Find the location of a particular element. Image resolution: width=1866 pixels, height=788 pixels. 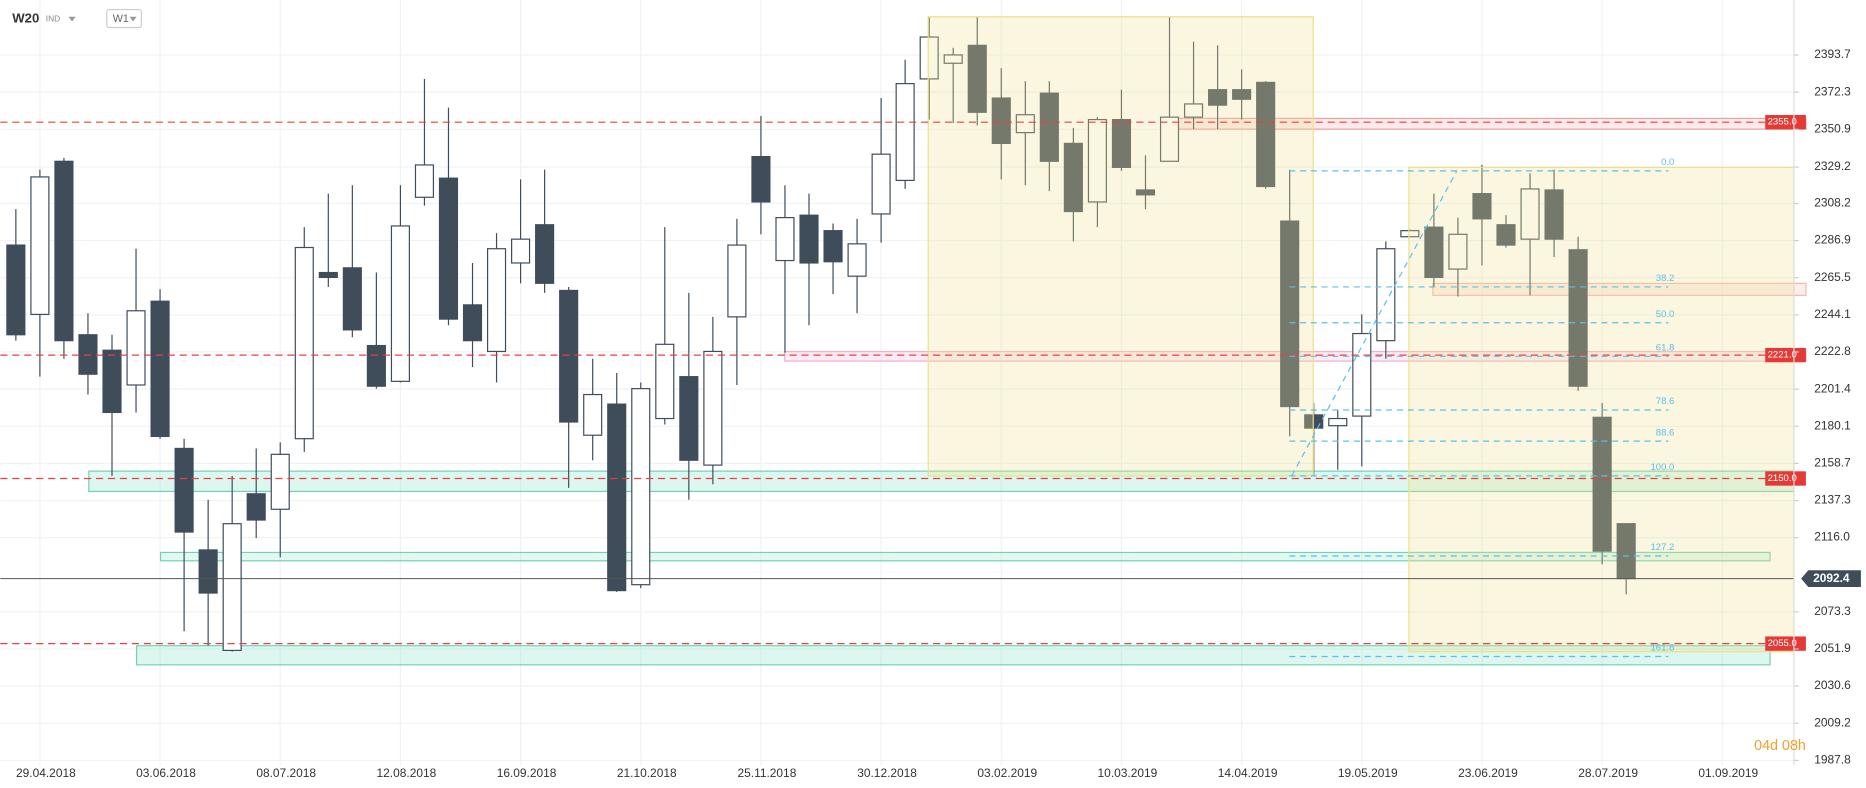

fib-level-label: 0.0 is located at coordinates (1667, 162).